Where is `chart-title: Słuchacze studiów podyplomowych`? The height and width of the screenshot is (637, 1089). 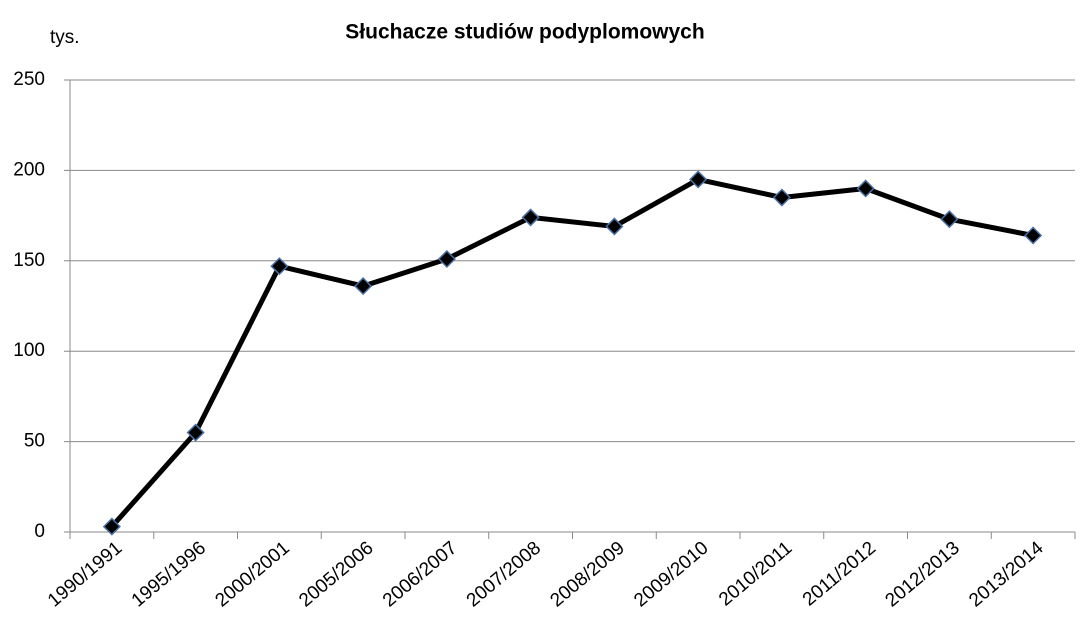
chart-title: Słuchacze studiów podyplomowych is located at coordinates (524, 32).